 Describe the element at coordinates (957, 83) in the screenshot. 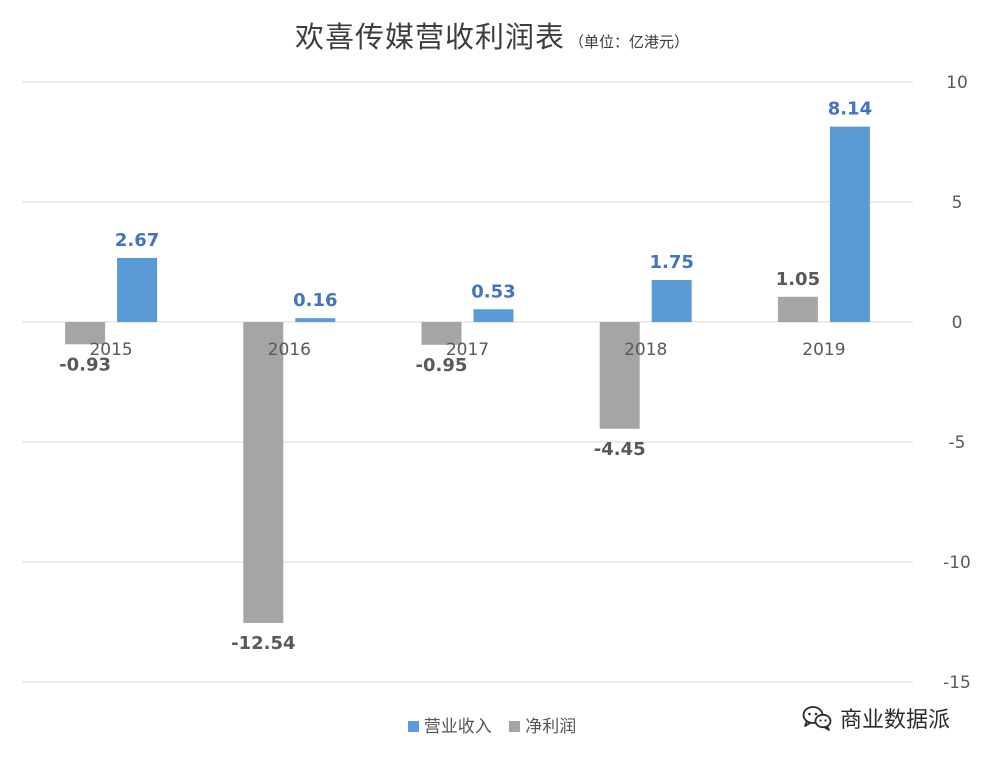

I see `y-tick-label: 10` at that location.